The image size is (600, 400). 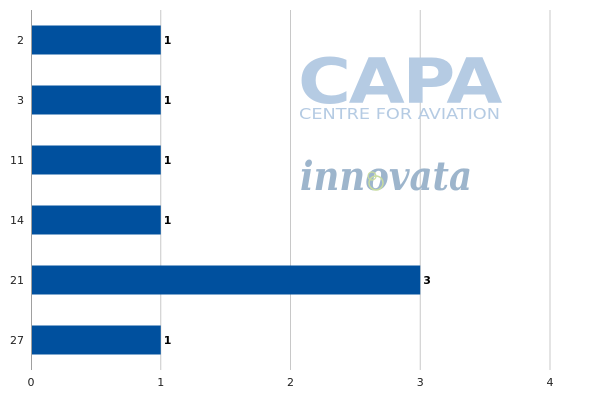 I want to click on y-tick-label-27: 27, so click(x=17, y=340).